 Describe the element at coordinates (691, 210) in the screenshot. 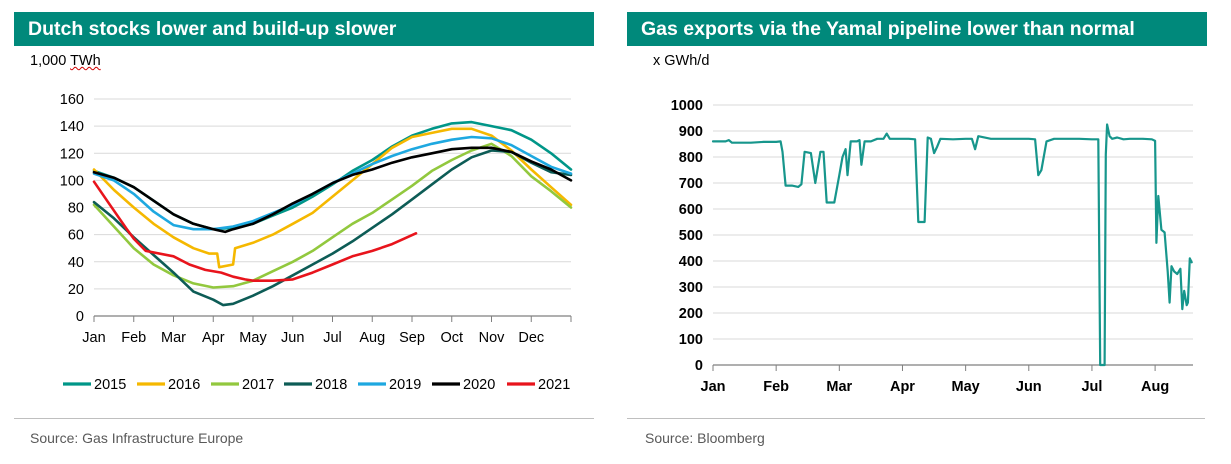

I see `y-tick-label: 600` at that location.